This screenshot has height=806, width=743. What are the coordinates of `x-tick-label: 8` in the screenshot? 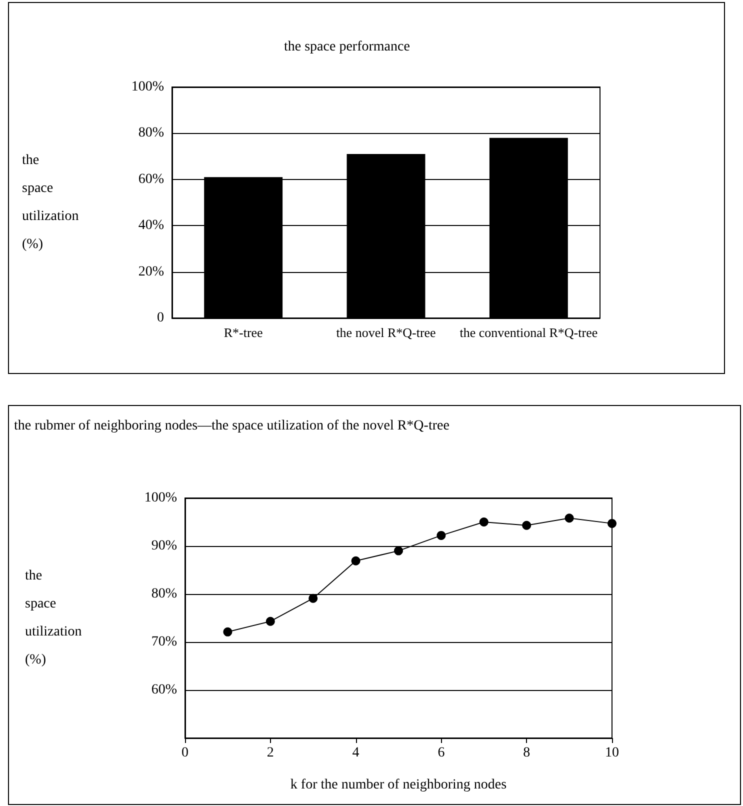 It's located at (526, 753).